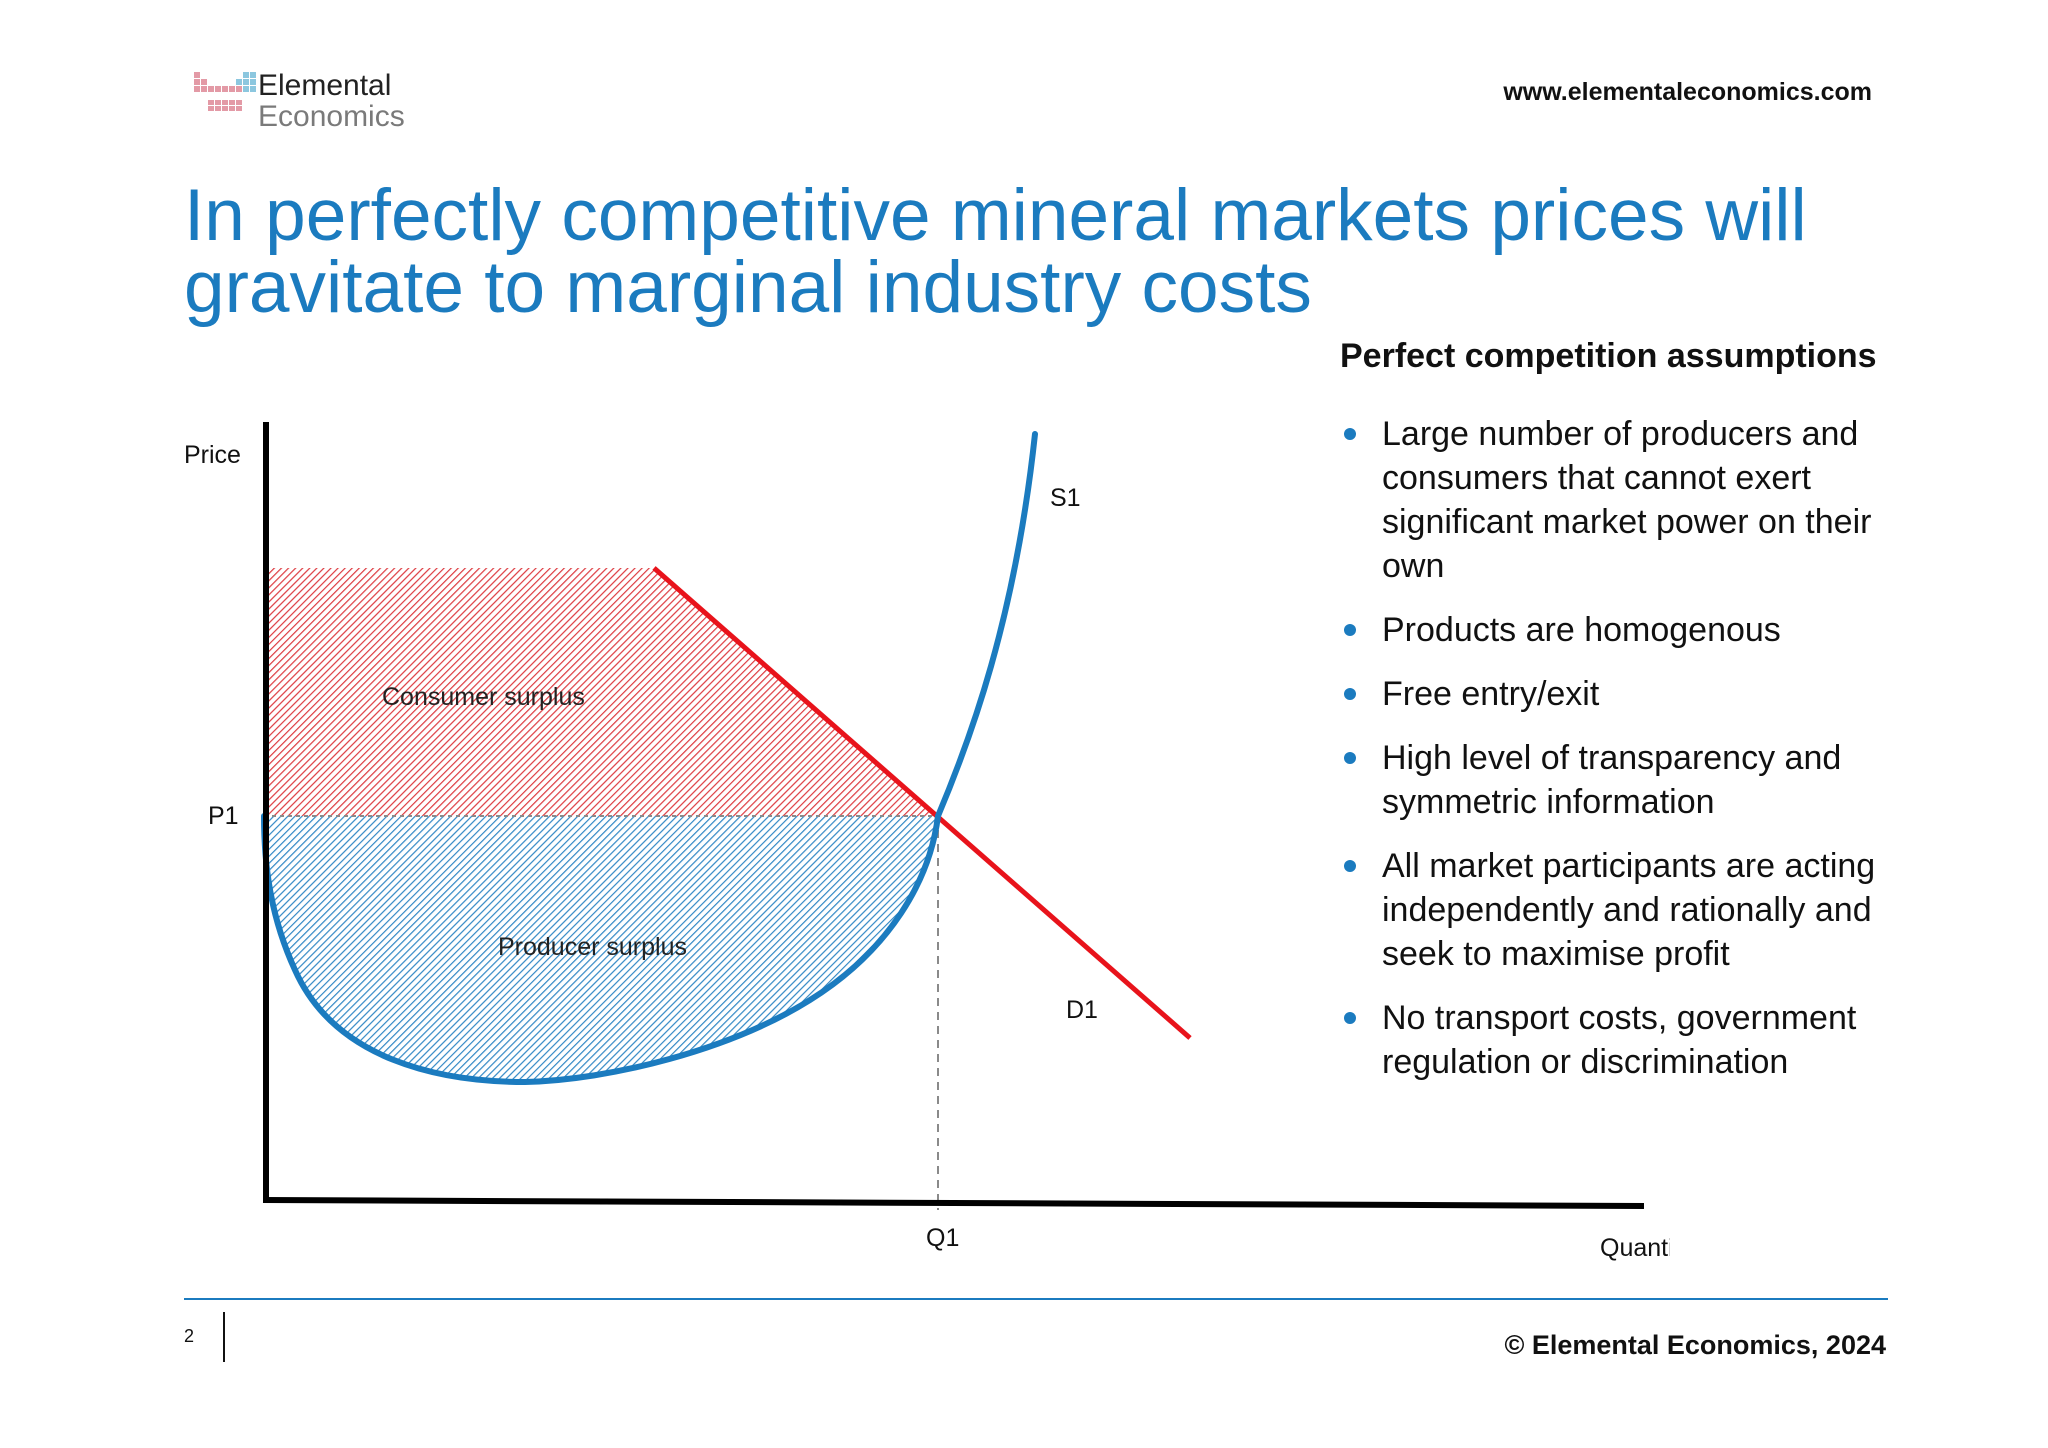 Image resolution: width=2048 pixels, height=1448 pixels. I want to click on producer-surplus-area, so click(601, 949).